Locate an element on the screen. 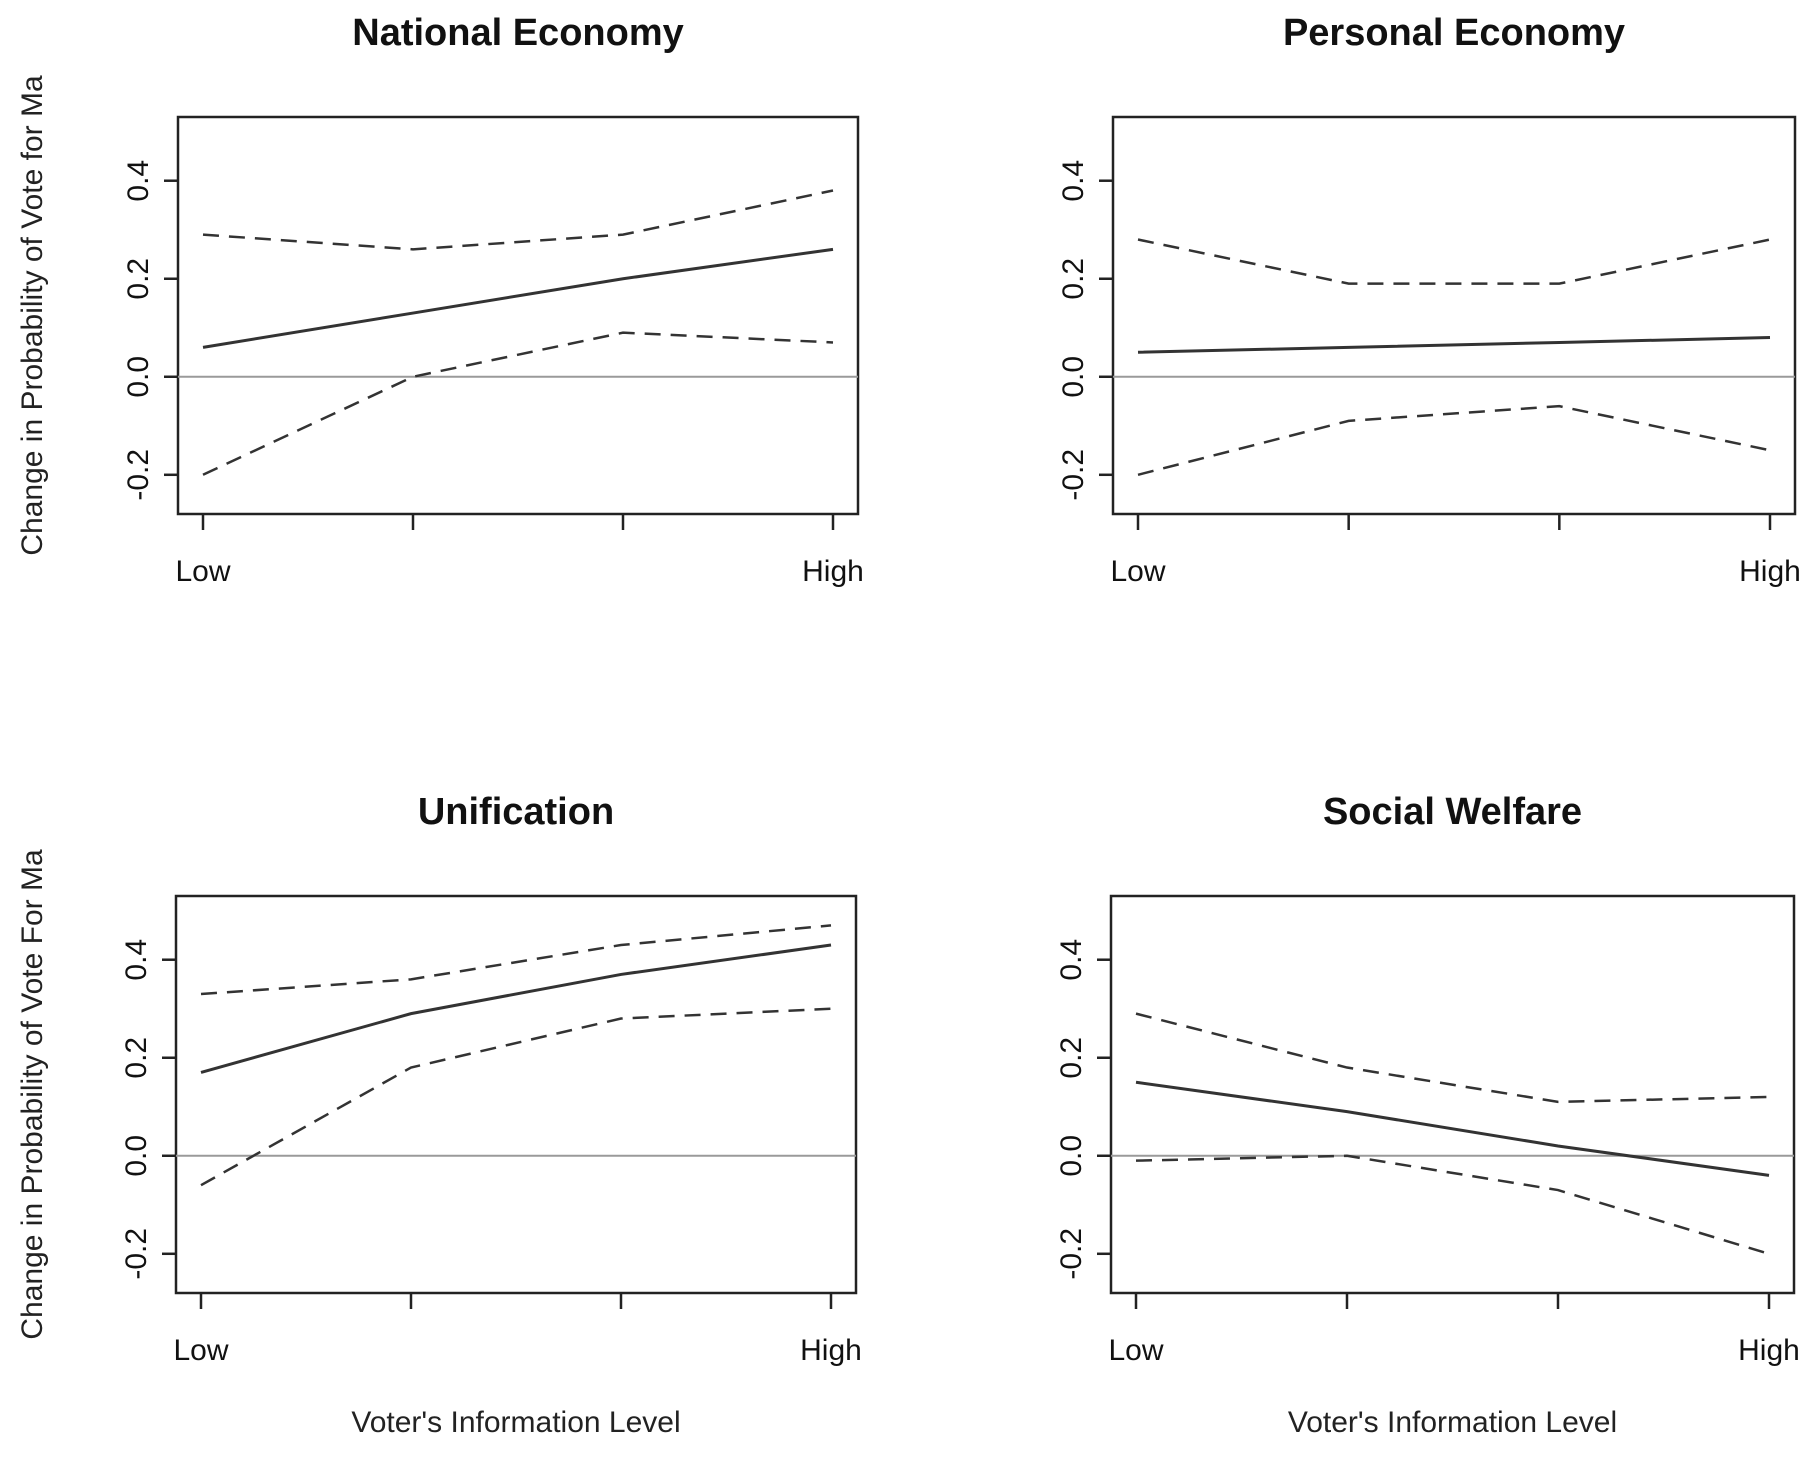 This screenshot has width=1816, height=1460. panel-title: Unification is located at coordinates (516, 812).